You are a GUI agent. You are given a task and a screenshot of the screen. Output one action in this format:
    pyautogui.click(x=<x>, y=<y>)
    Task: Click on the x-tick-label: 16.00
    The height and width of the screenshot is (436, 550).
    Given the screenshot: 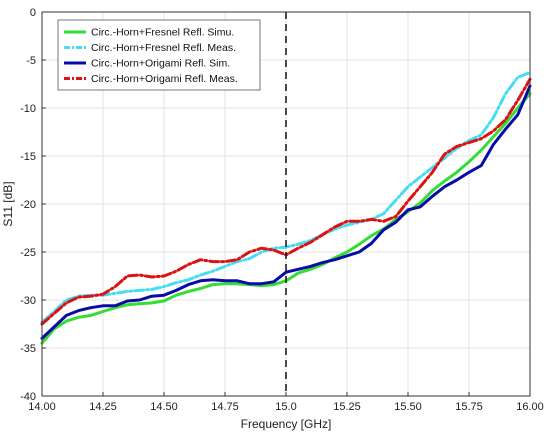 What is the action you would take?
    pyautogui.click(x=530, y=407)
    